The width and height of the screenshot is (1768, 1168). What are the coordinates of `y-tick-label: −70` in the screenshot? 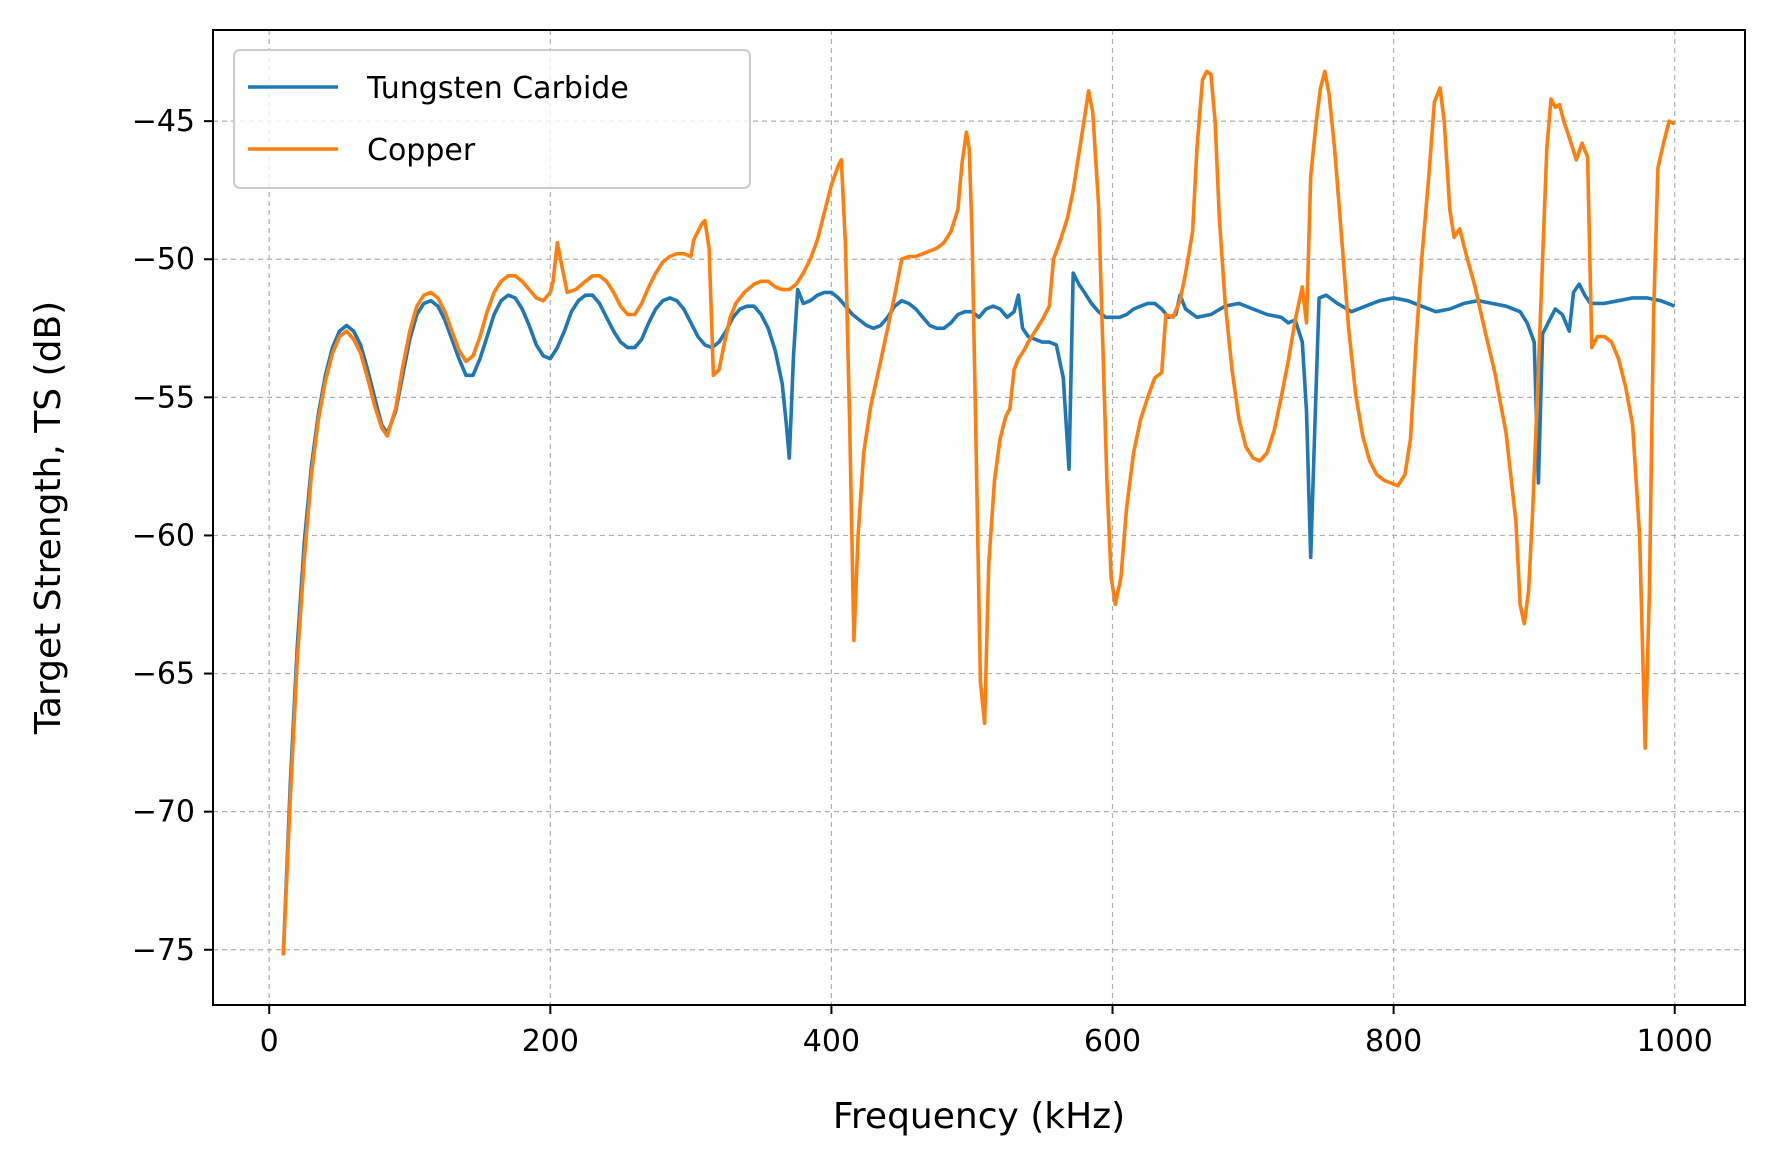 It's located at (163, 812).